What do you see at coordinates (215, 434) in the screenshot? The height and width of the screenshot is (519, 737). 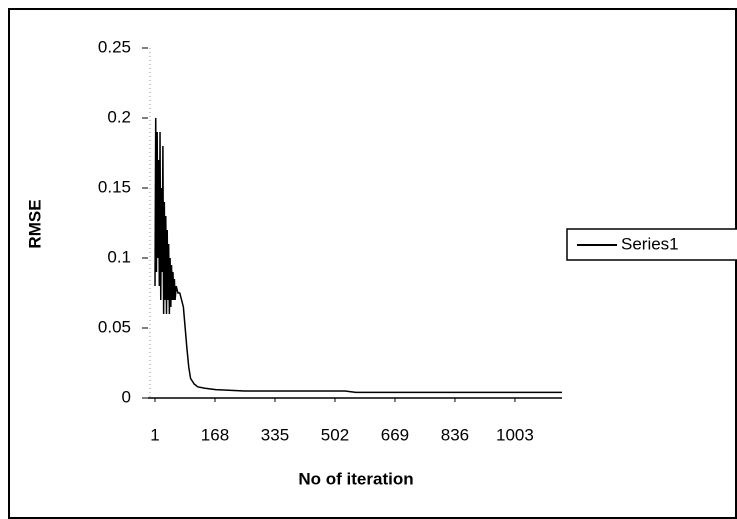 I see `x-tick-label: 168` at bounding box center [215, 434].